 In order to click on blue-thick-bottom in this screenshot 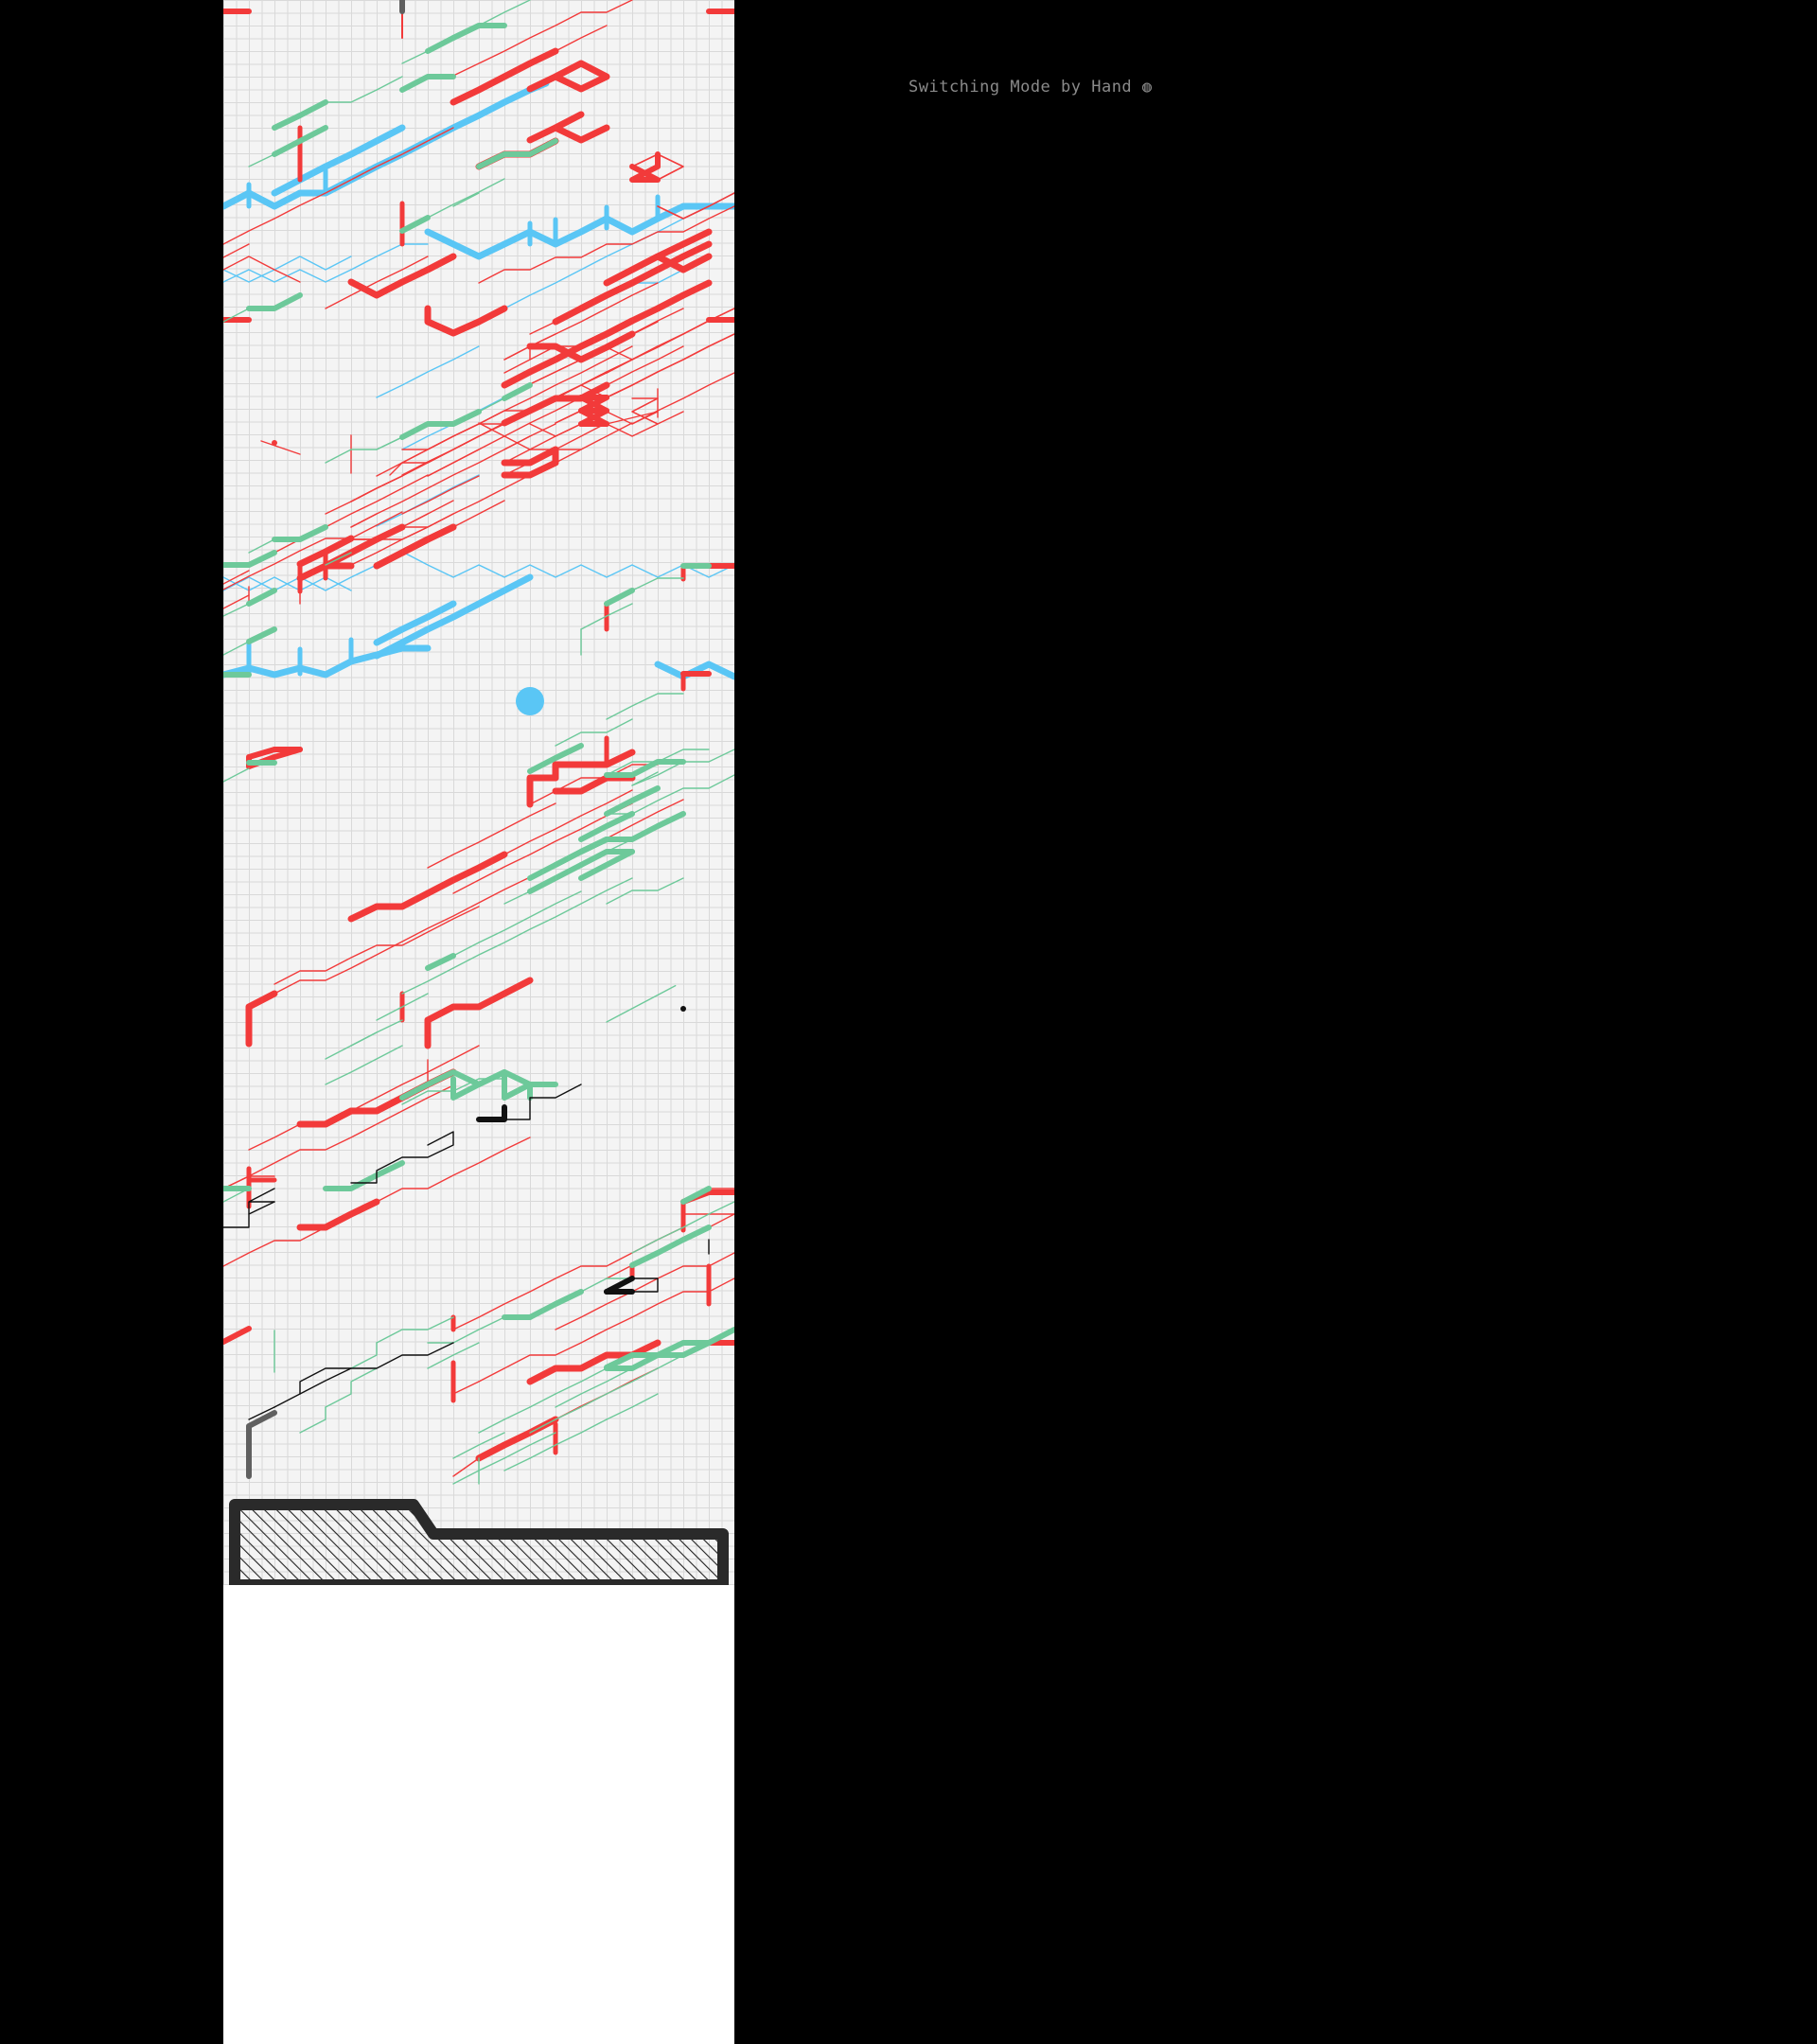, I will do `click(328, 661)`.